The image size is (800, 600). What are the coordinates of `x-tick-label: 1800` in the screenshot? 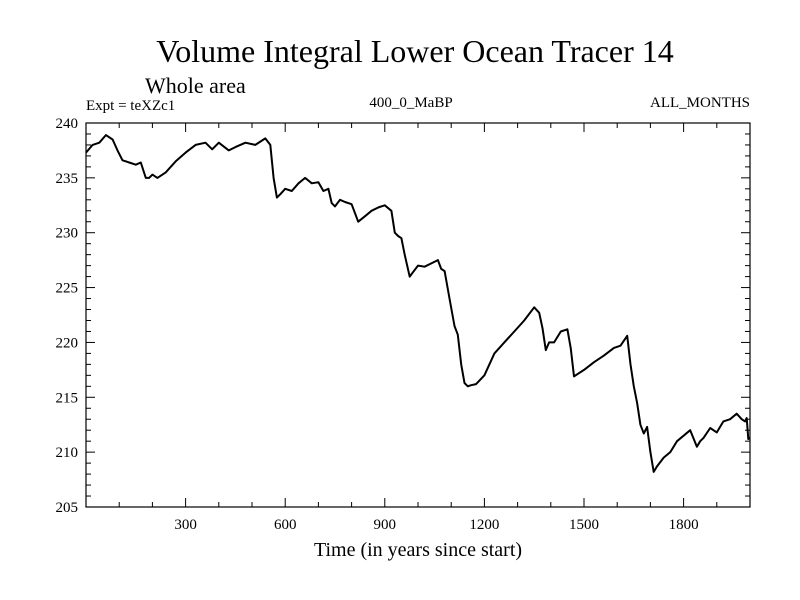 It's located at (684, 525).